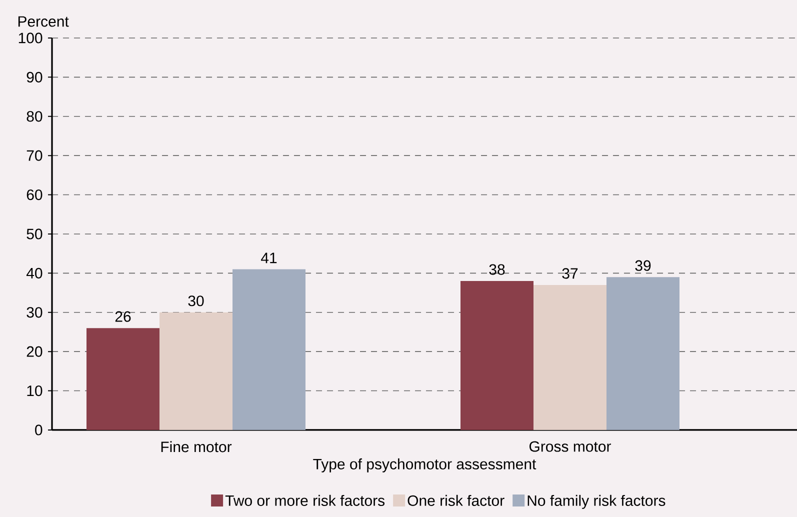  What do you see at coordinates (34, 77) in the screenshot?
I see `y-tick-label: 90` at bounding box center [34, 77].